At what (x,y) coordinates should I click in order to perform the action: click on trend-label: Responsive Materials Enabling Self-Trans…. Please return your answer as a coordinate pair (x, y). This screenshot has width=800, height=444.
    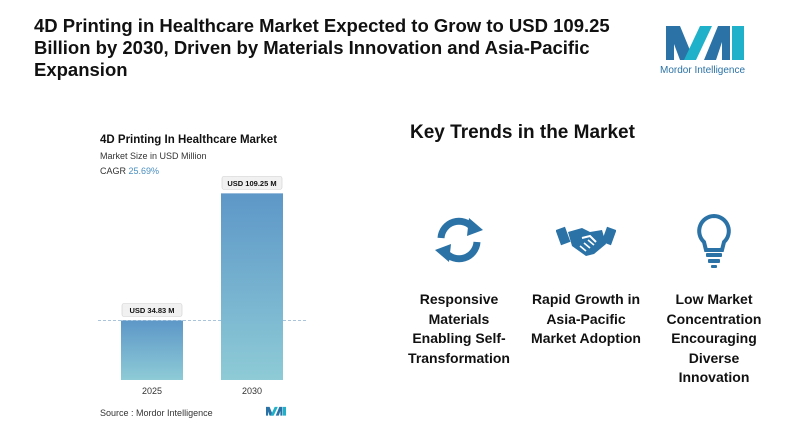
    Looking at the image, I should click on (459, 328).